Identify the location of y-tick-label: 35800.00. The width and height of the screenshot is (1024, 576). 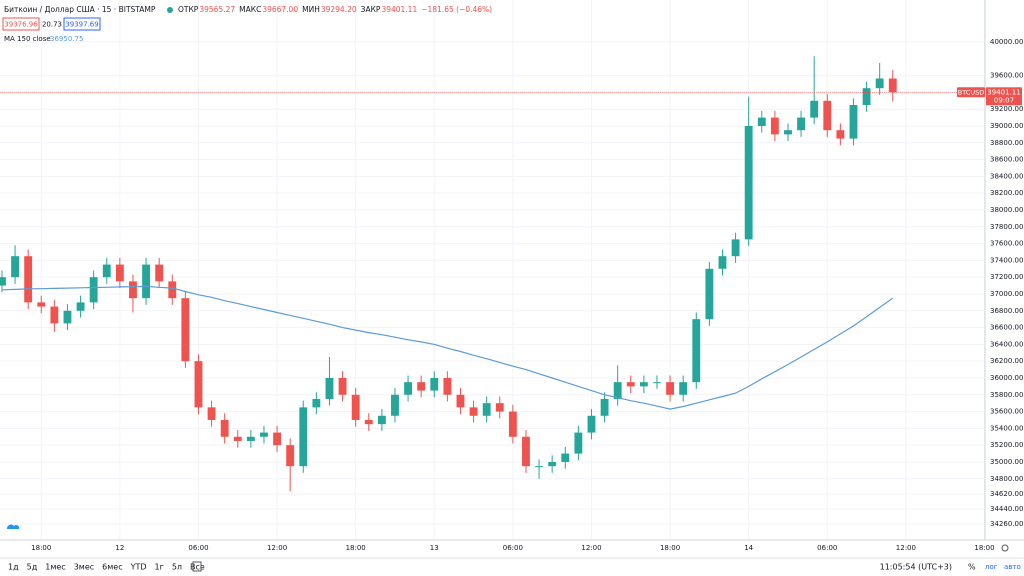
(1006, 395).